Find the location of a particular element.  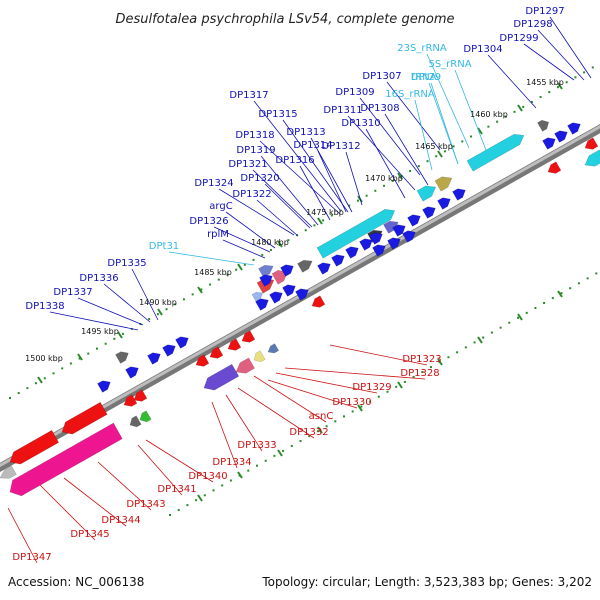

gene-label: 23S_rRNA is located at coordinates (422, 48).